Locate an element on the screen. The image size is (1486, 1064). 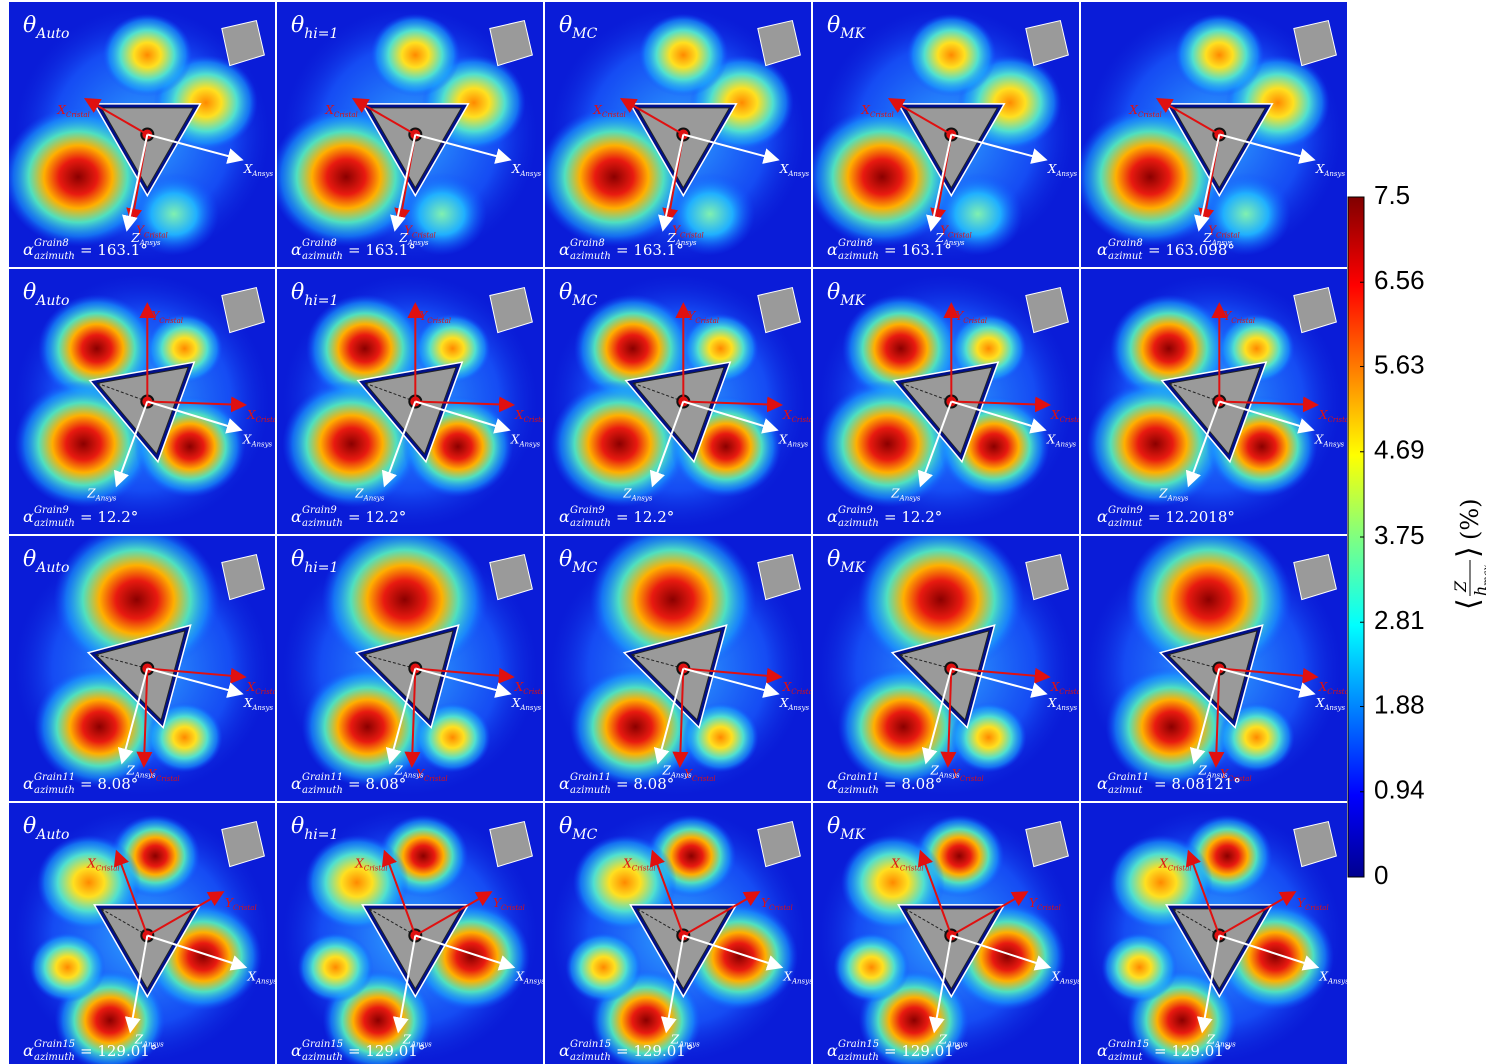
indenter is located at coordinates (415, 148).